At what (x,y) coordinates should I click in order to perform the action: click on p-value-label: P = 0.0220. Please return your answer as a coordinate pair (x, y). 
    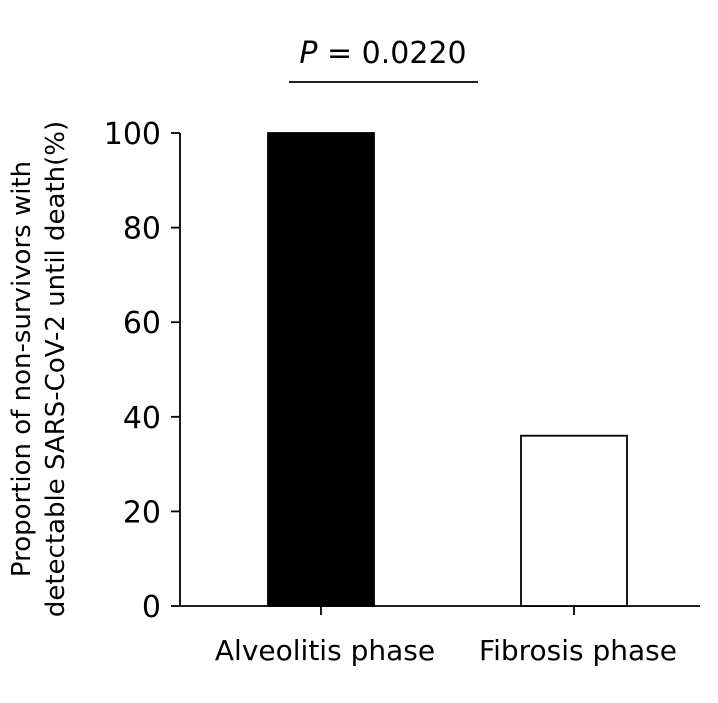
    Looking at the image, I should click on (382, 53).